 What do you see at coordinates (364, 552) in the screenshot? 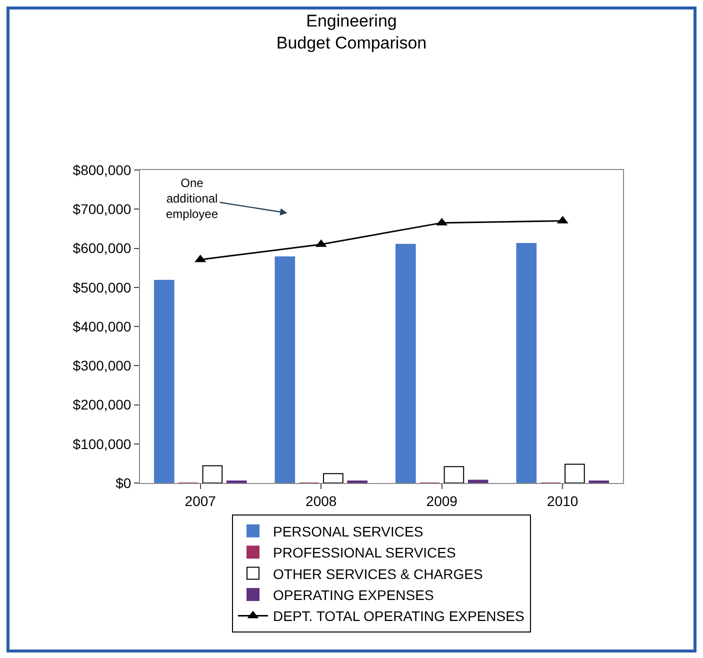
I see `legend-label: PROFESSIONAL SERVICES` at bounding box center [364, 552].